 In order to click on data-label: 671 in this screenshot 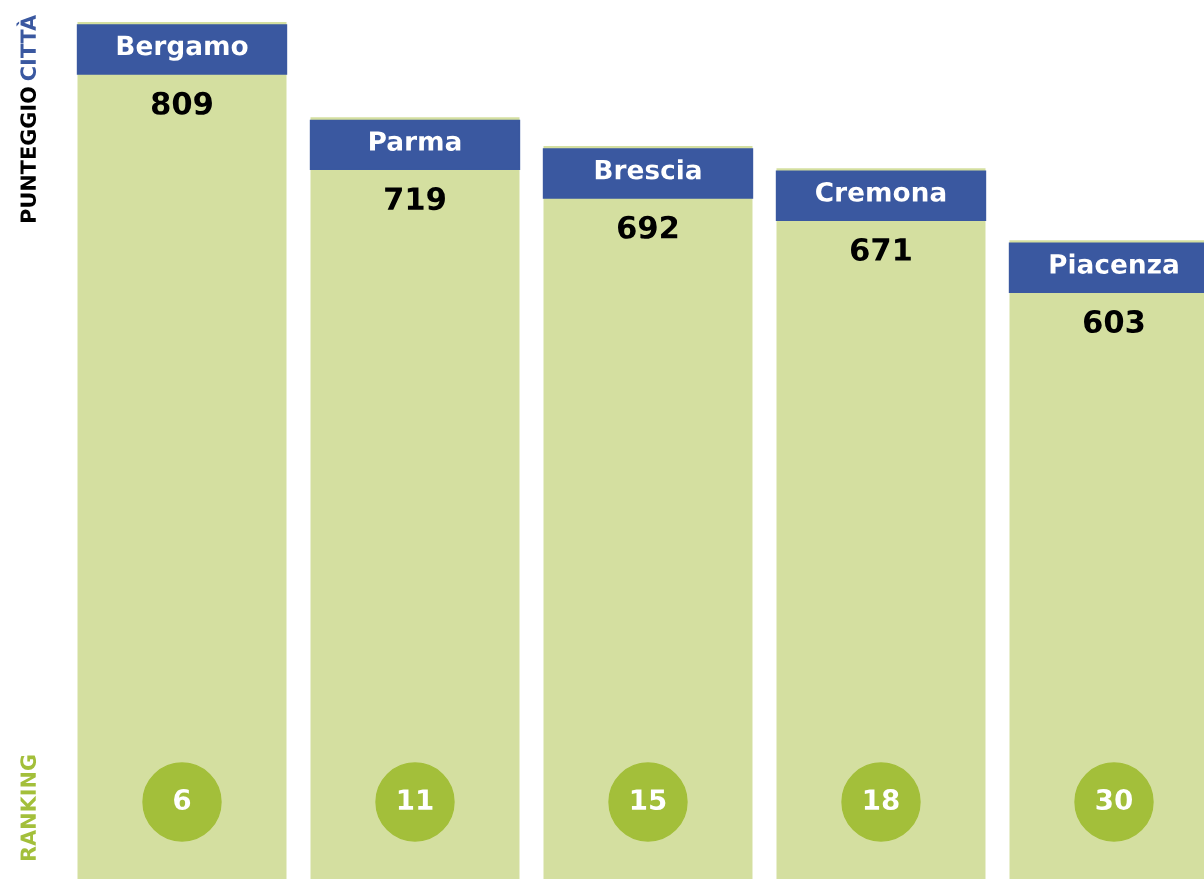, I will do `click(881, 249)`.